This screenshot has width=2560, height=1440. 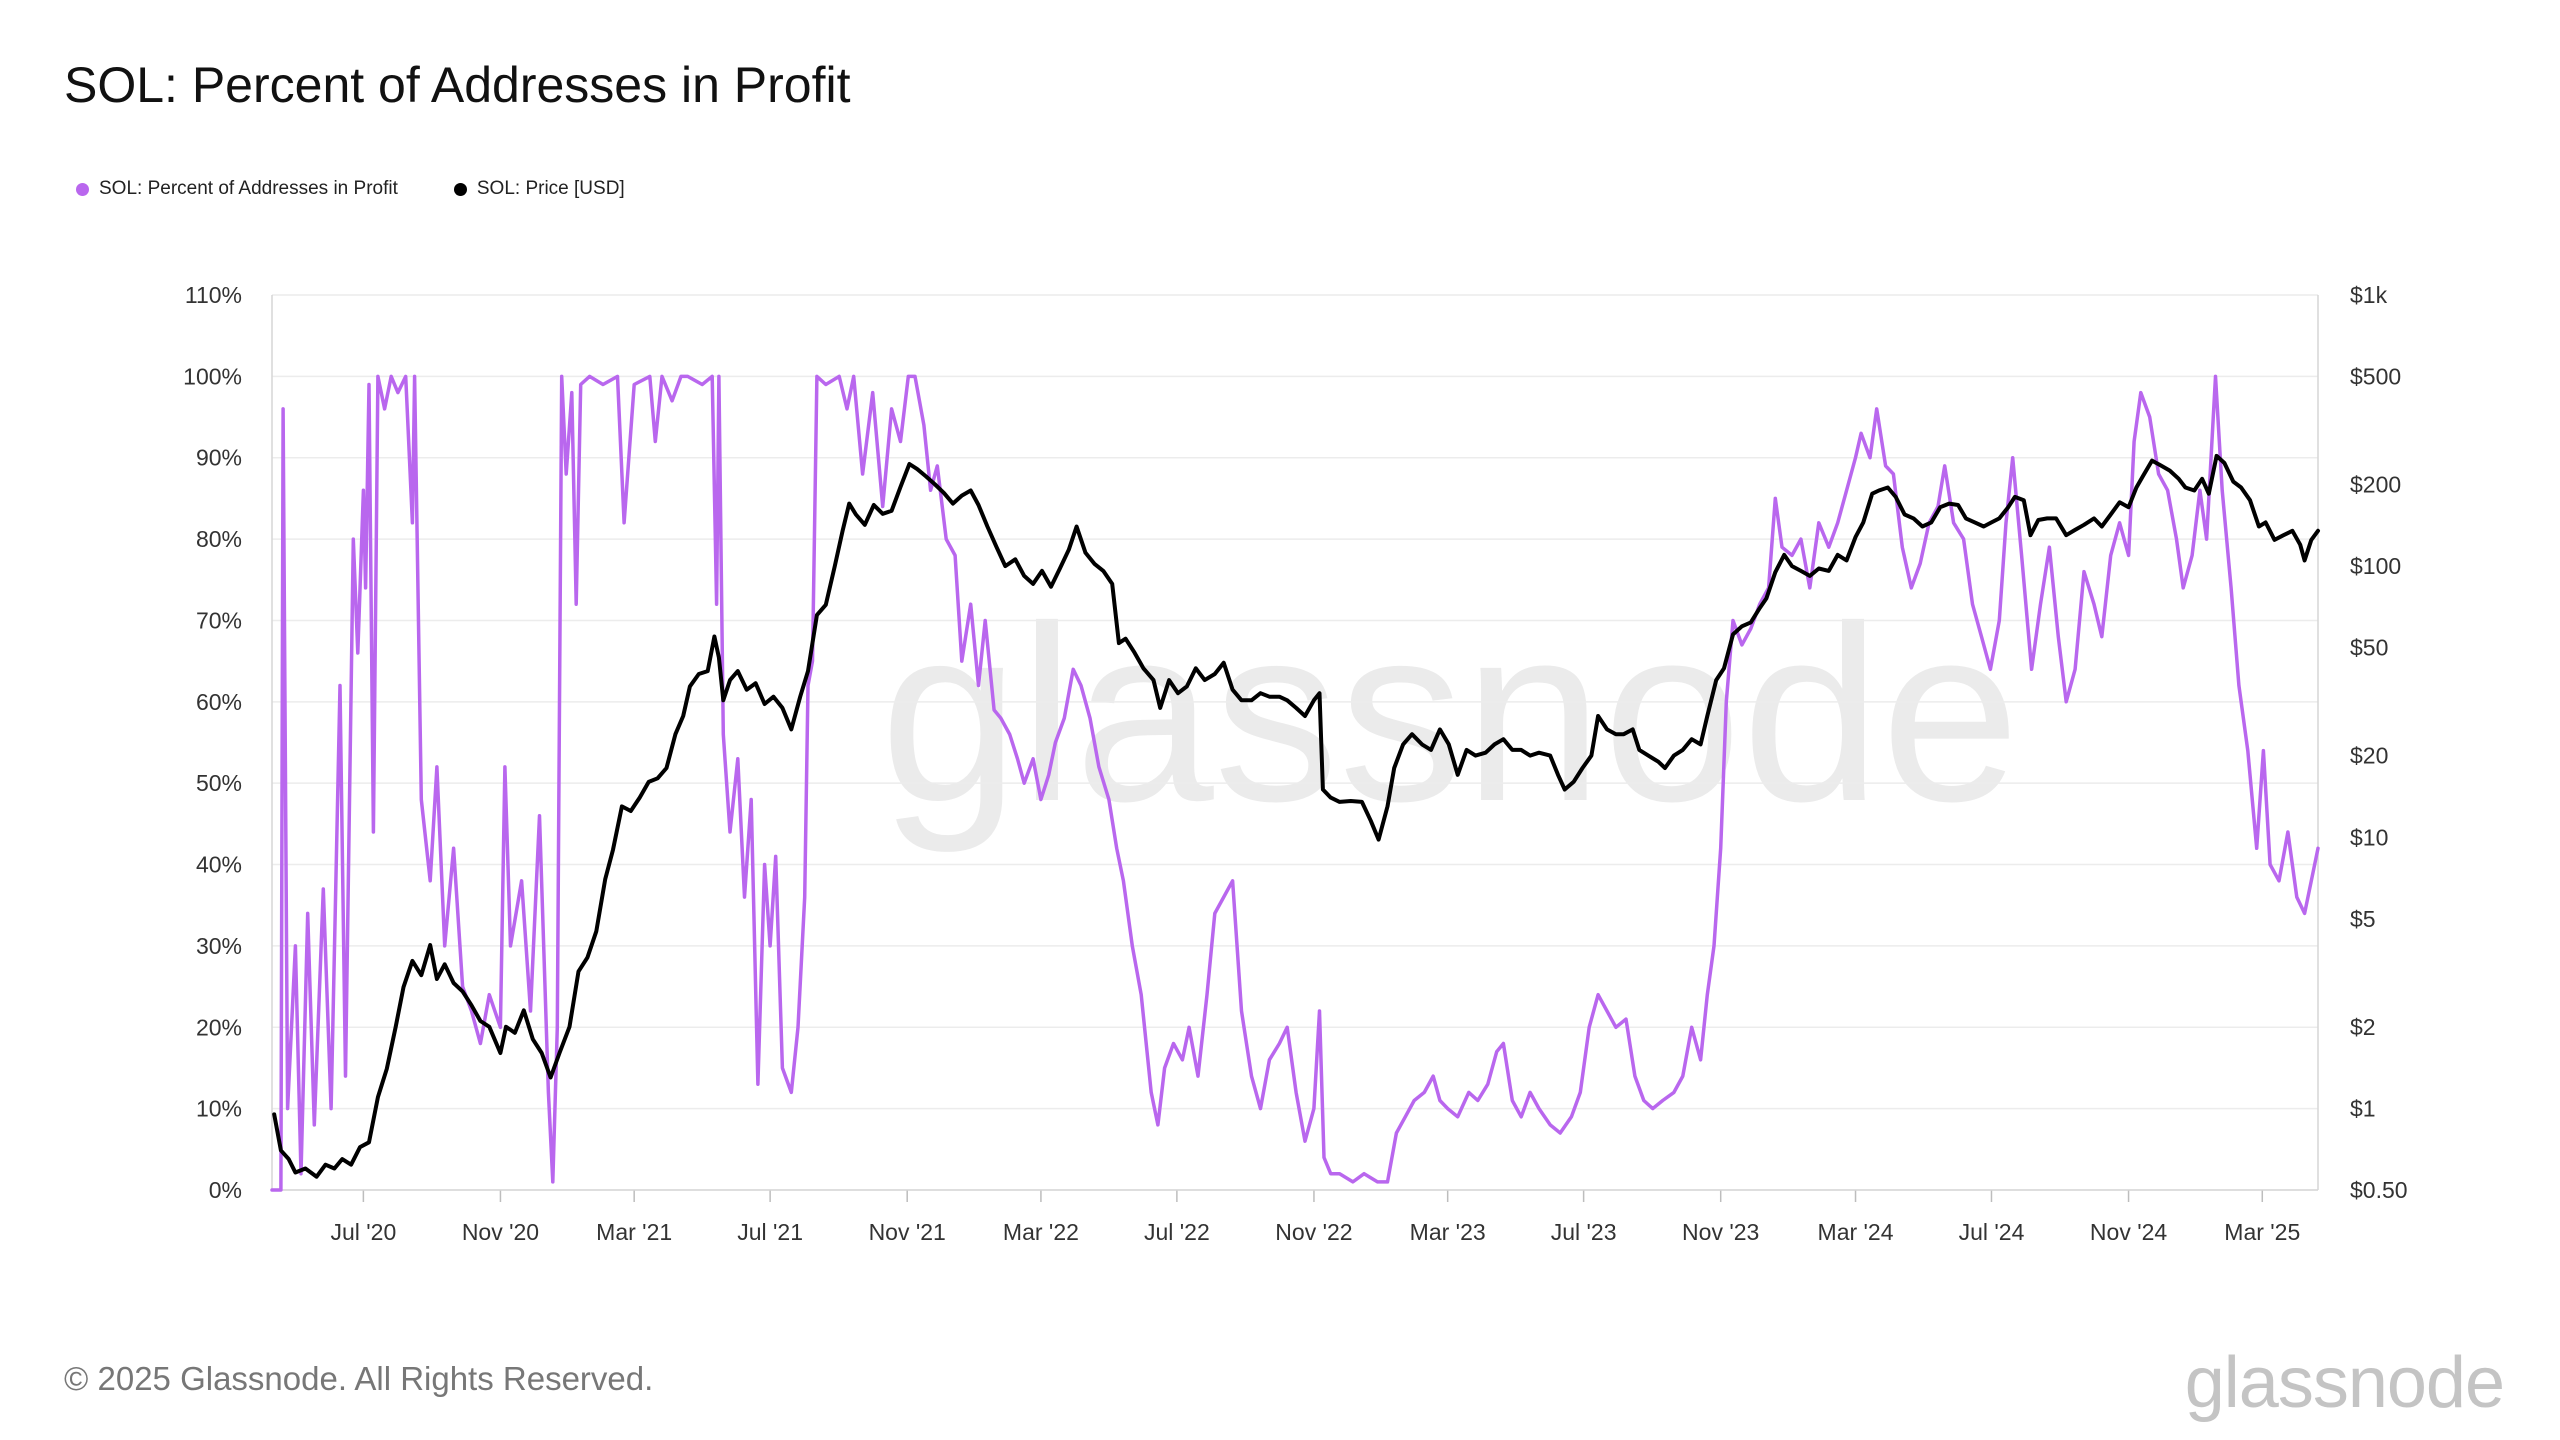 What do you see at coordinates (500, 1232) in the screenshot?
I see `x-tick-label: Nov '20` at bounding box center [500, 1232].